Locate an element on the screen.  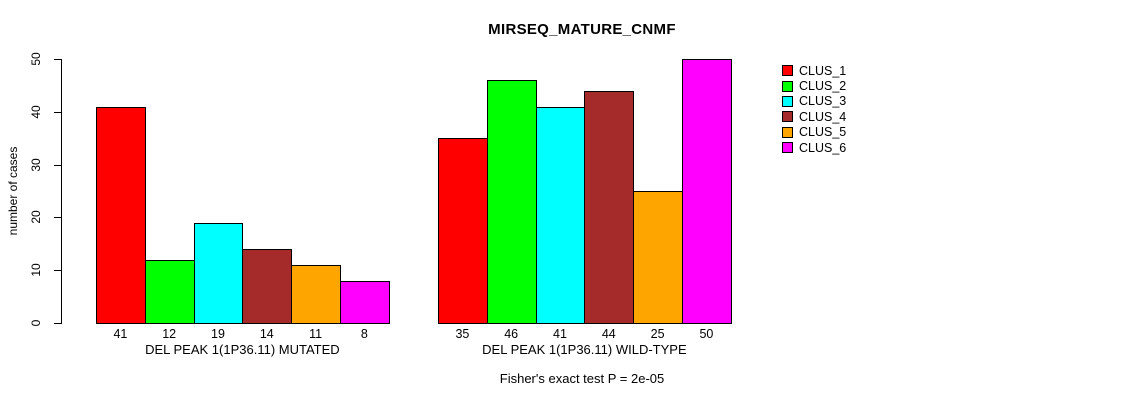
bar-value-label: 25 is located at coordinates (657, 334).